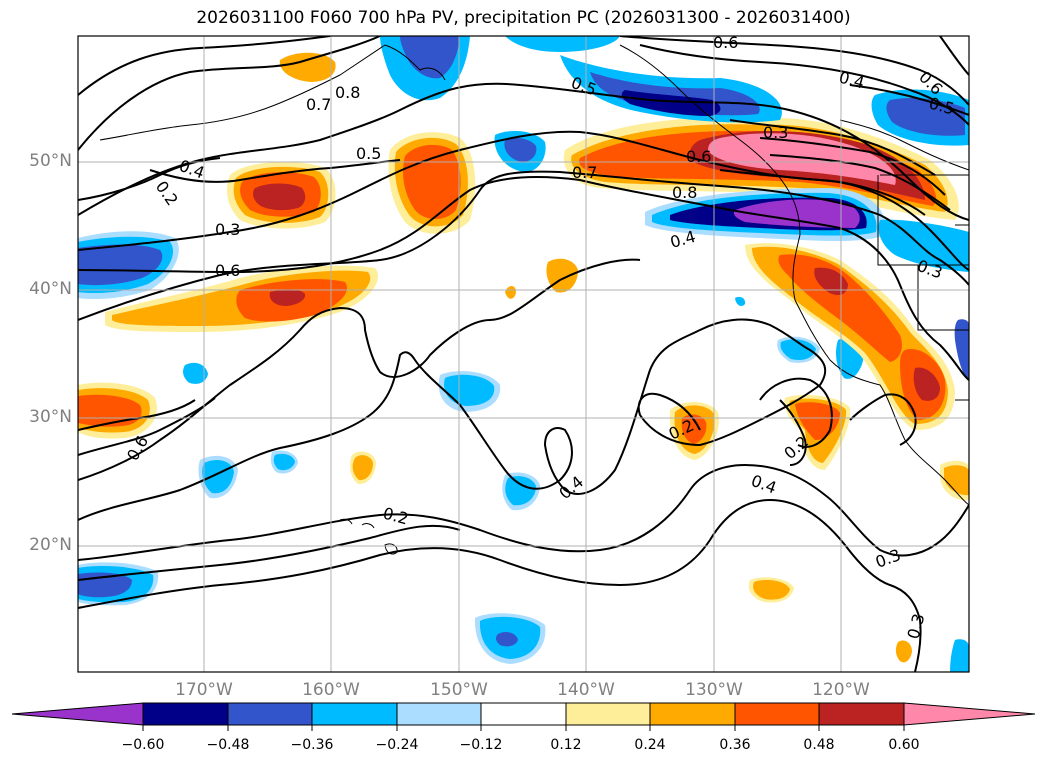 The height and width of the screenshot is (765, 1047). What do you see at coordinates (77, 714) in the screenshot?
I see `colorbar-extend-min` at bounding box center [77, 714].